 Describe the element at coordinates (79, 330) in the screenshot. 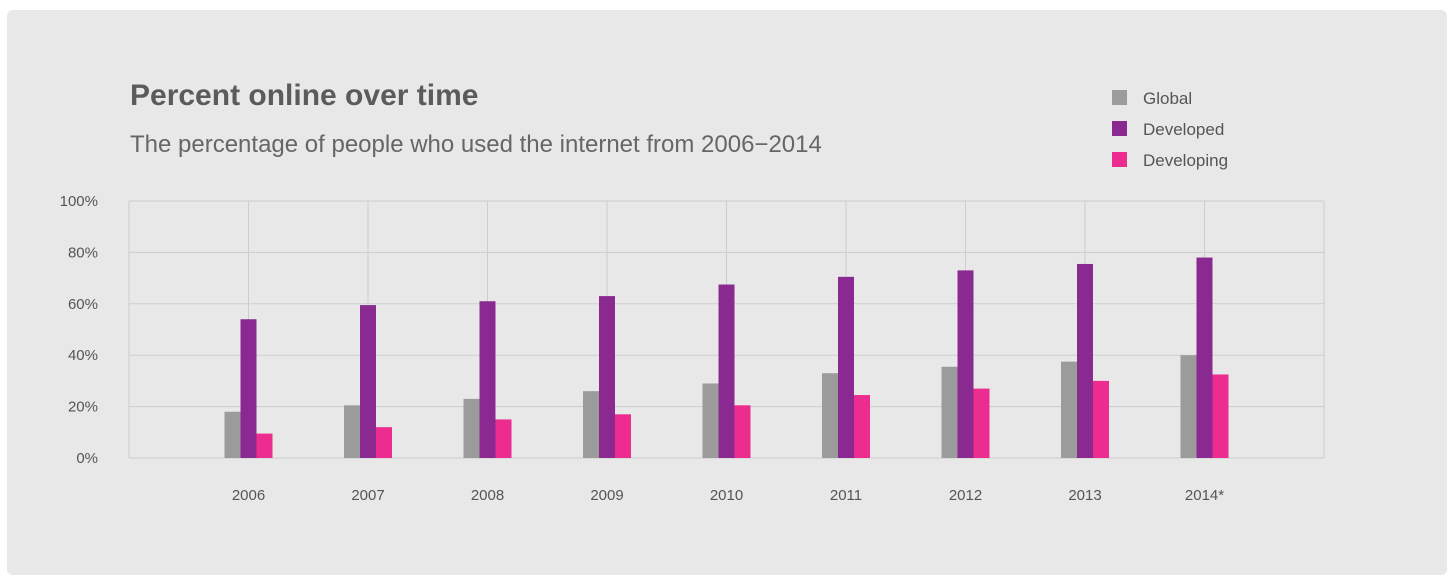

I see `y-axis: 0% 20% 40% 60% 80% 100%` at that location.